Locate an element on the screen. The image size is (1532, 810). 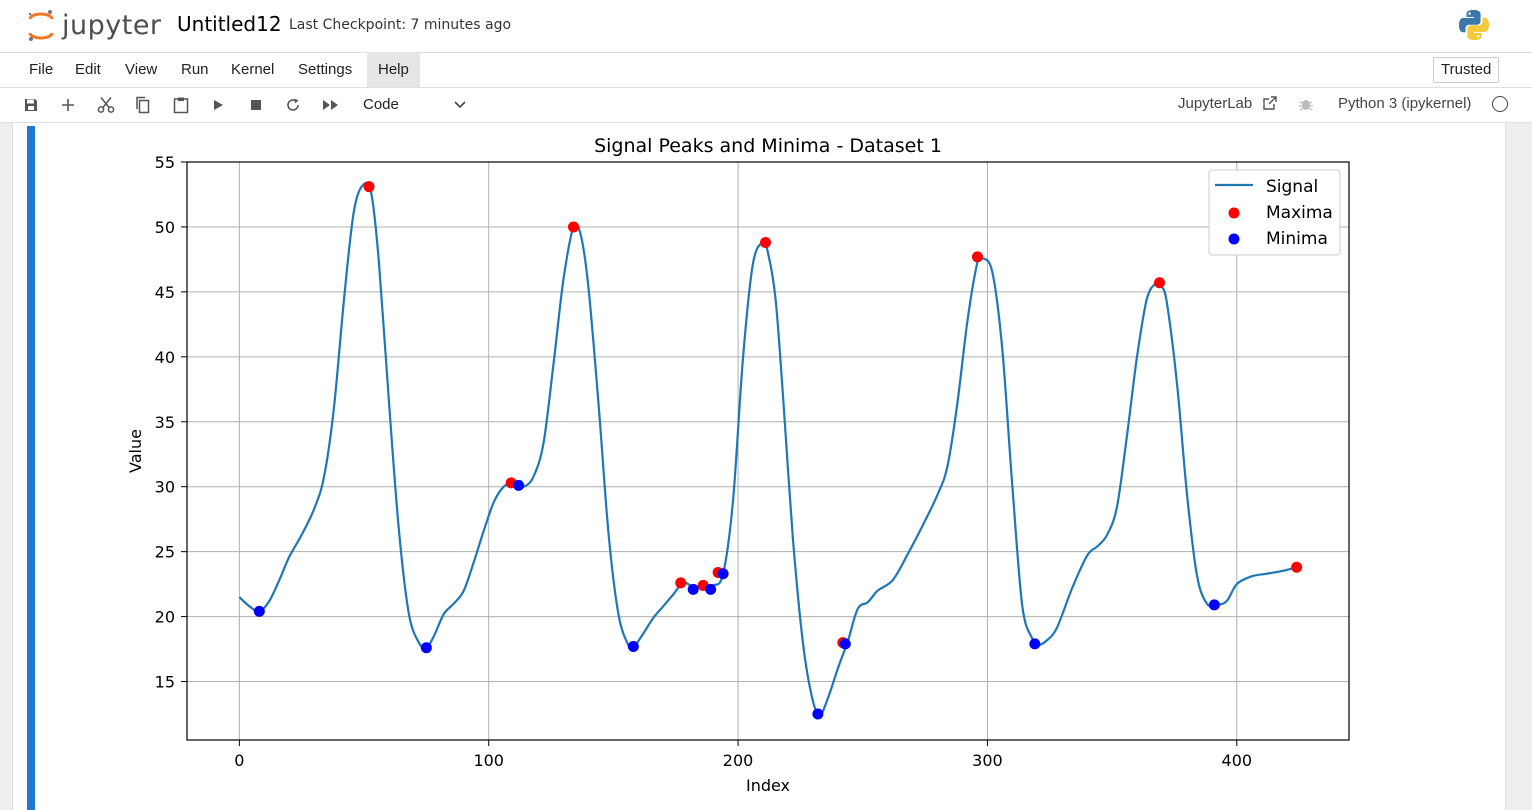
cut-button is located at coordinates (106, 105).